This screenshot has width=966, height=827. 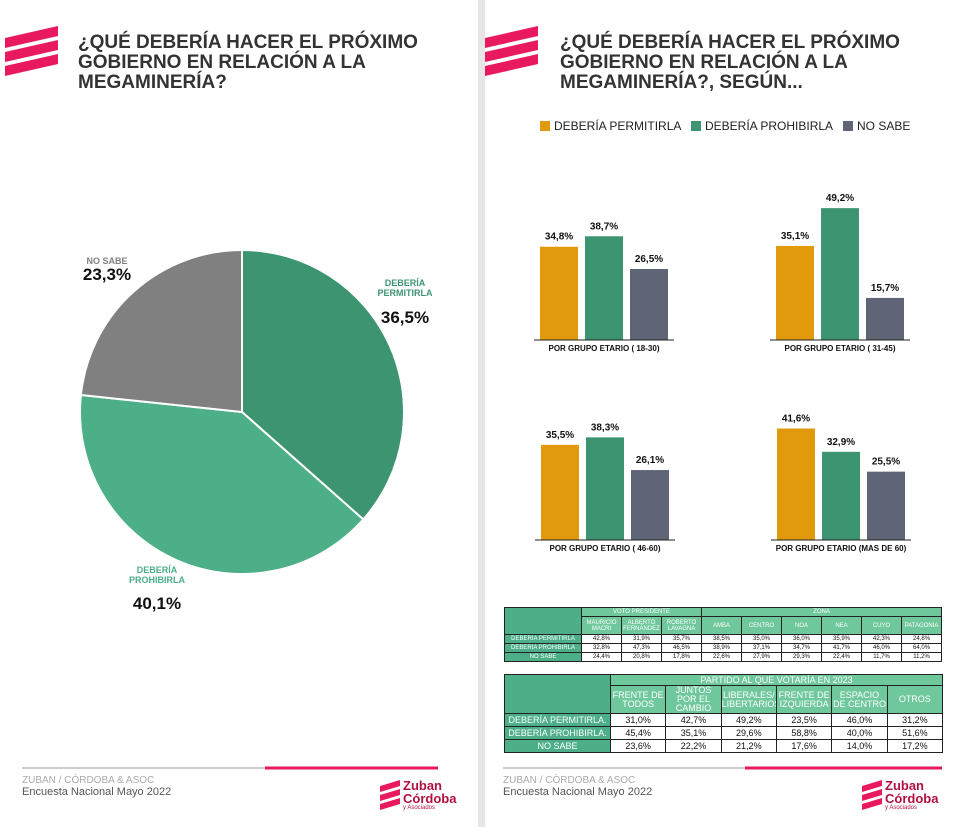 What do you see at coordinates (557, 733) in the screenshot?
I see `row-label: DEBERÍA PROHIBIRLA.` at bounding box center [557, 733].